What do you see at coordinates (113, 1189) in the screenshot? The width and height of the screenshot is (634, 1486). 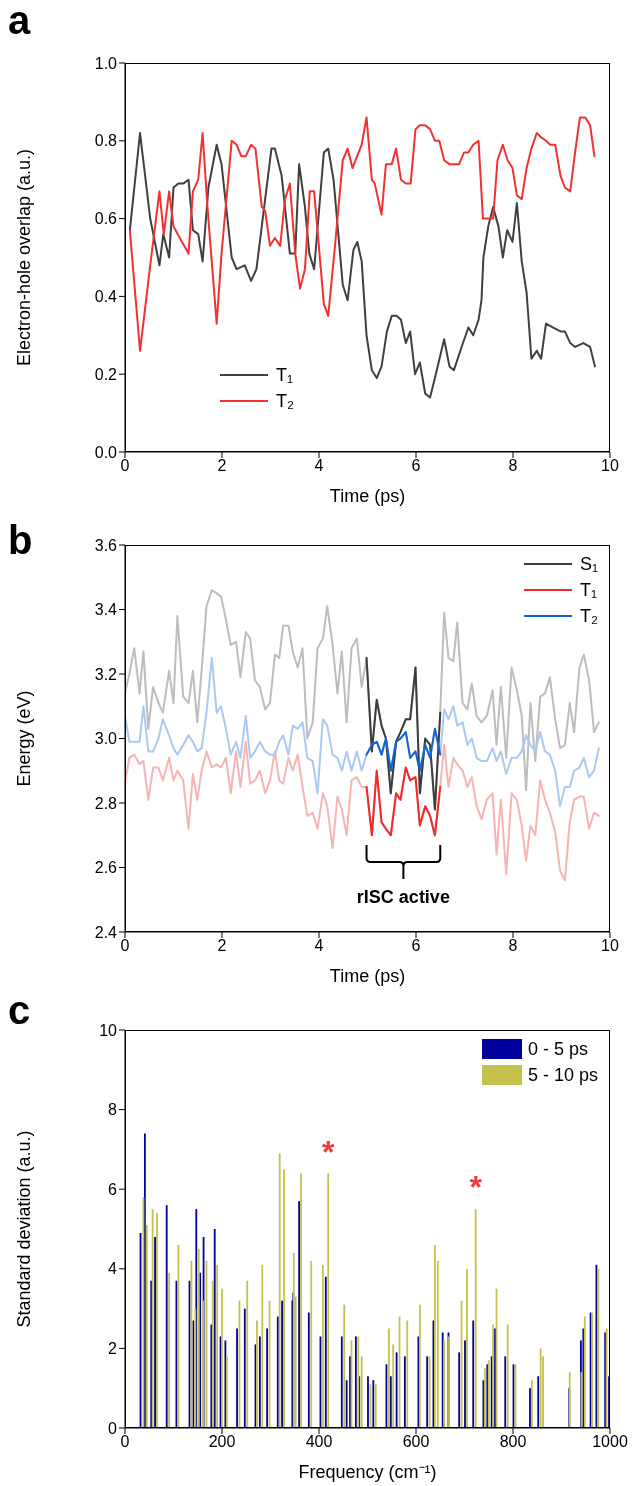 I see `y-tick-label: 6` at bounding box center [113, 1189].